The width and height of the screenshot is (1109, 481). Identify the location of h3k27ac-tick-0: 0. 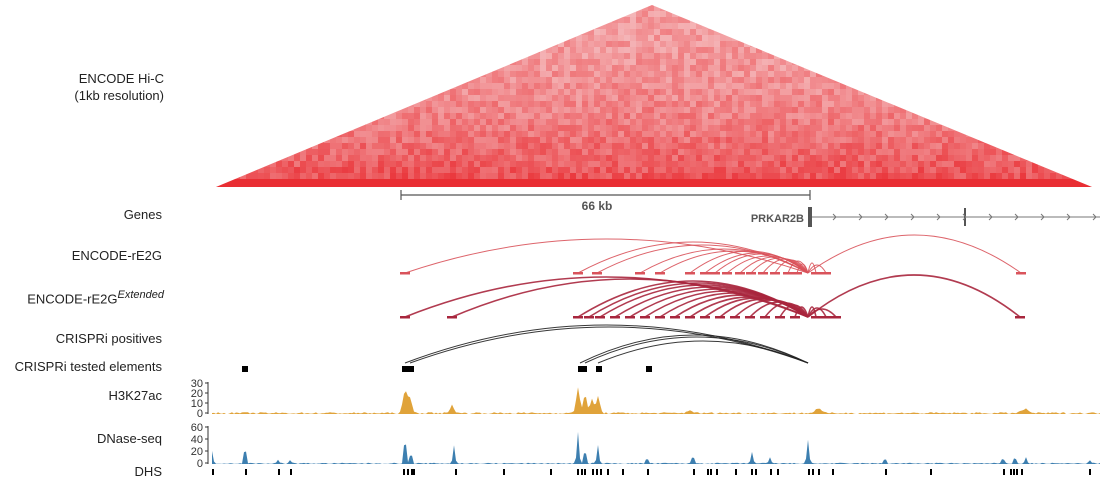
(200, 414).